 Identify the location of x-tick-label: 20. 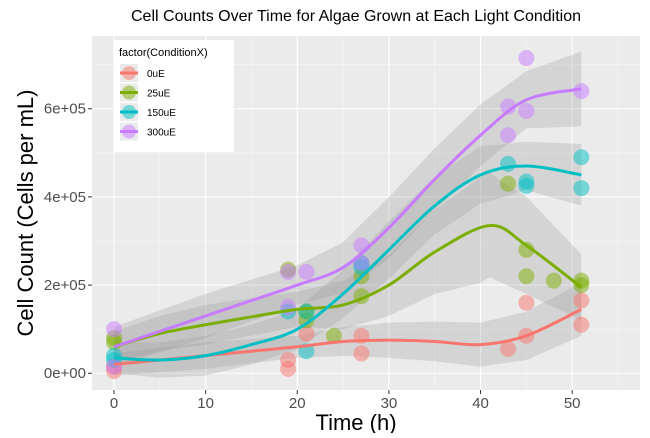
(297, 403).